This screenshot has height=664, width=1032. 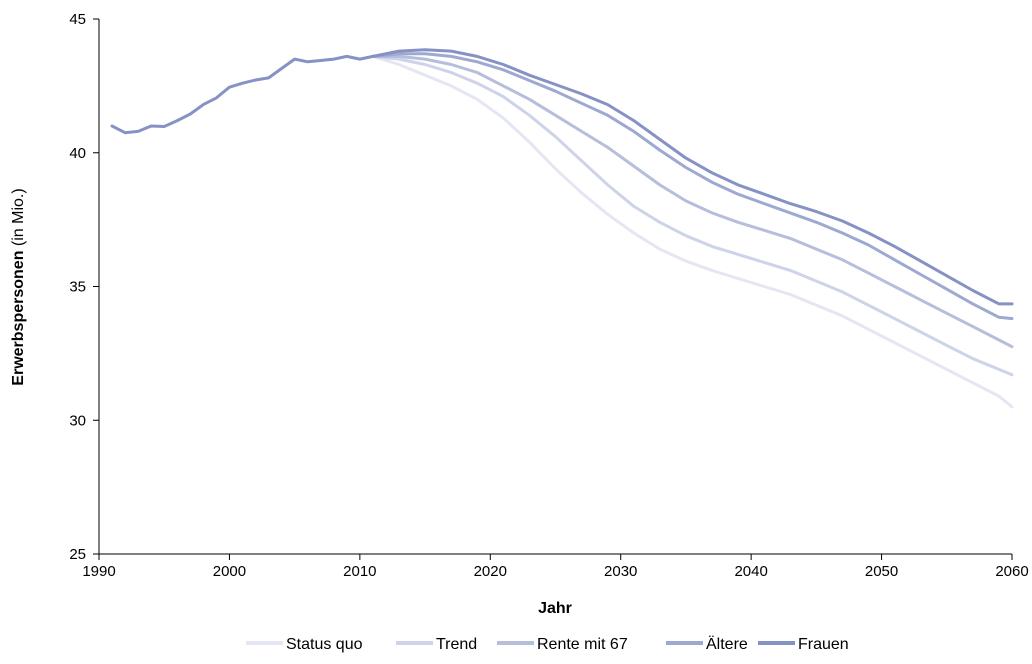 I want to click on x-tick-label: 2020, so click(x=490, y=571).